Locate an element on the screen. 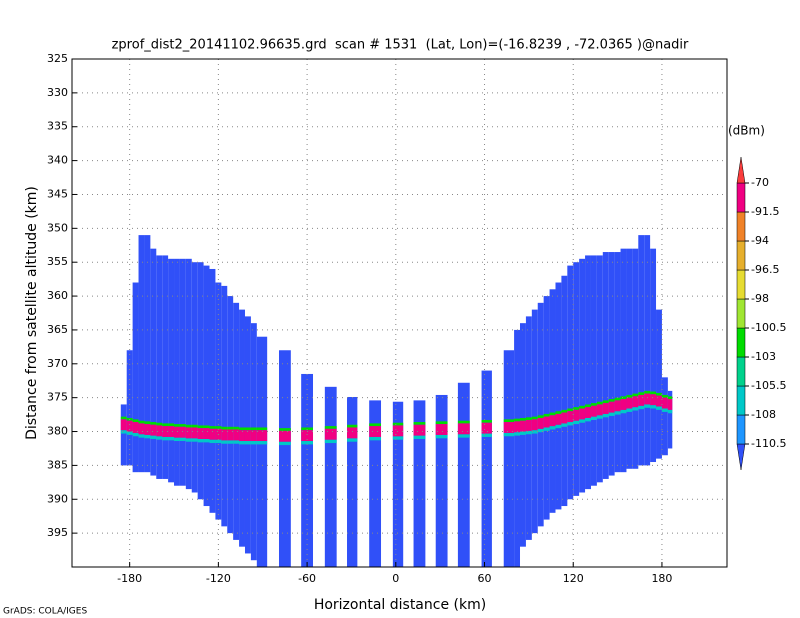 The width and height of the screenshot is (800, 618). y-tick-label: 380 is located at coordinates (57, 431).